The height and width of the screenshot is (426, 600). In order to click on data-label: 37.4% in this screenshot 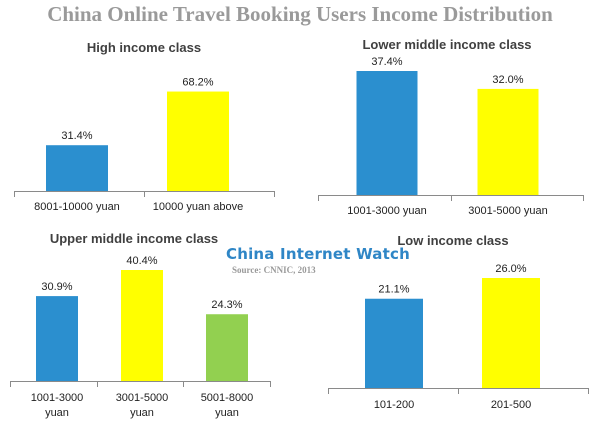, I will do `click(386, 62)`.